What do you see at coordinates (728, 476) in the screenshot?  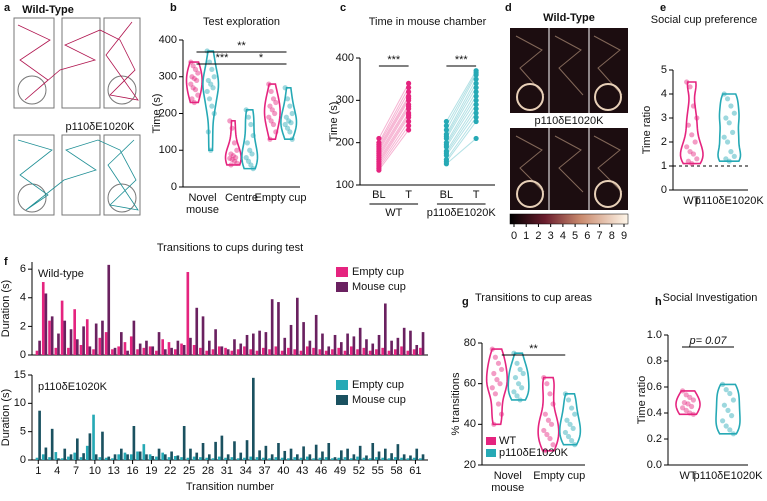 I see `x-tick-label: p110δE1020K` at bounding box center [728, 476].